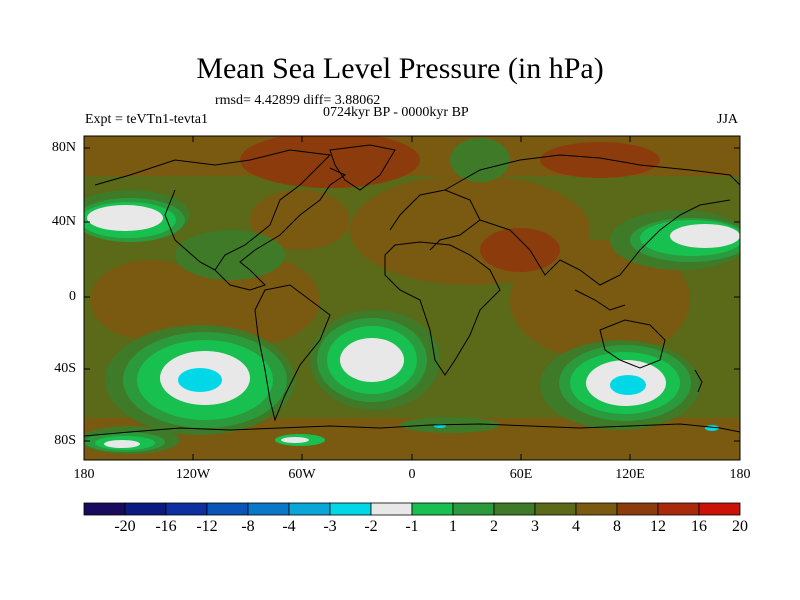 This screenshot has height=600, width=800. Describe the element at coordinates (740, 474) in the screenshot. I see `lon-label-180-right: 180` at that location.